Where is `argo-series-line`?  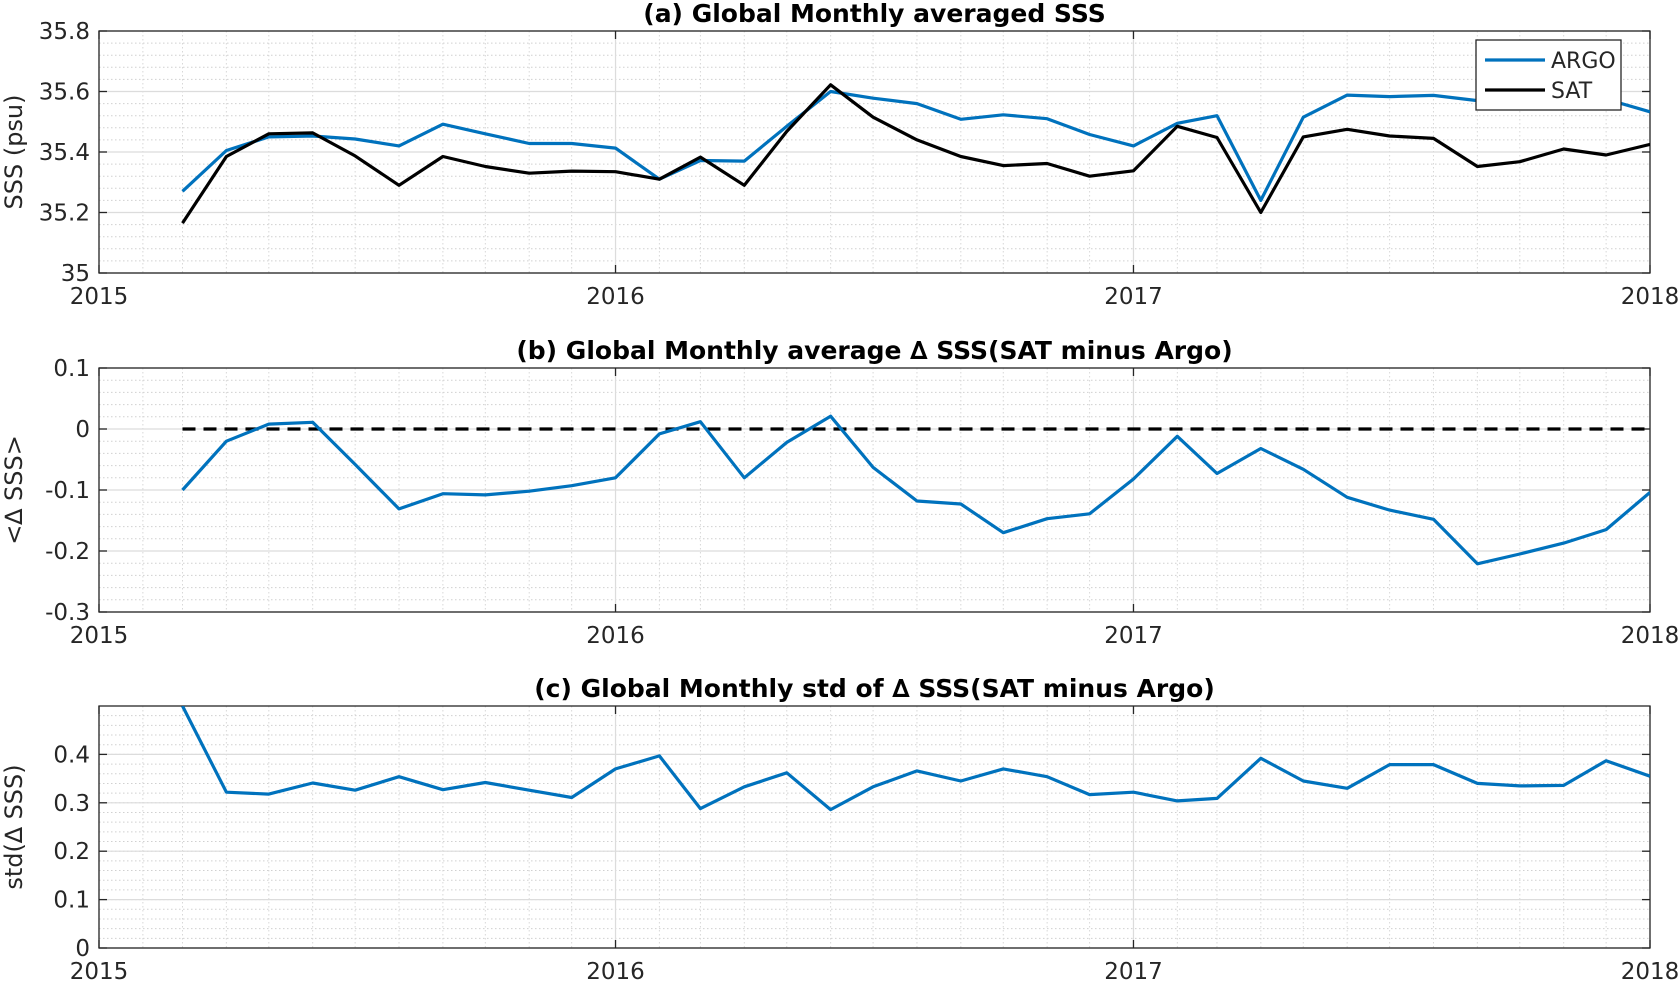 argo-series-line is located at coordinates (915, 145).